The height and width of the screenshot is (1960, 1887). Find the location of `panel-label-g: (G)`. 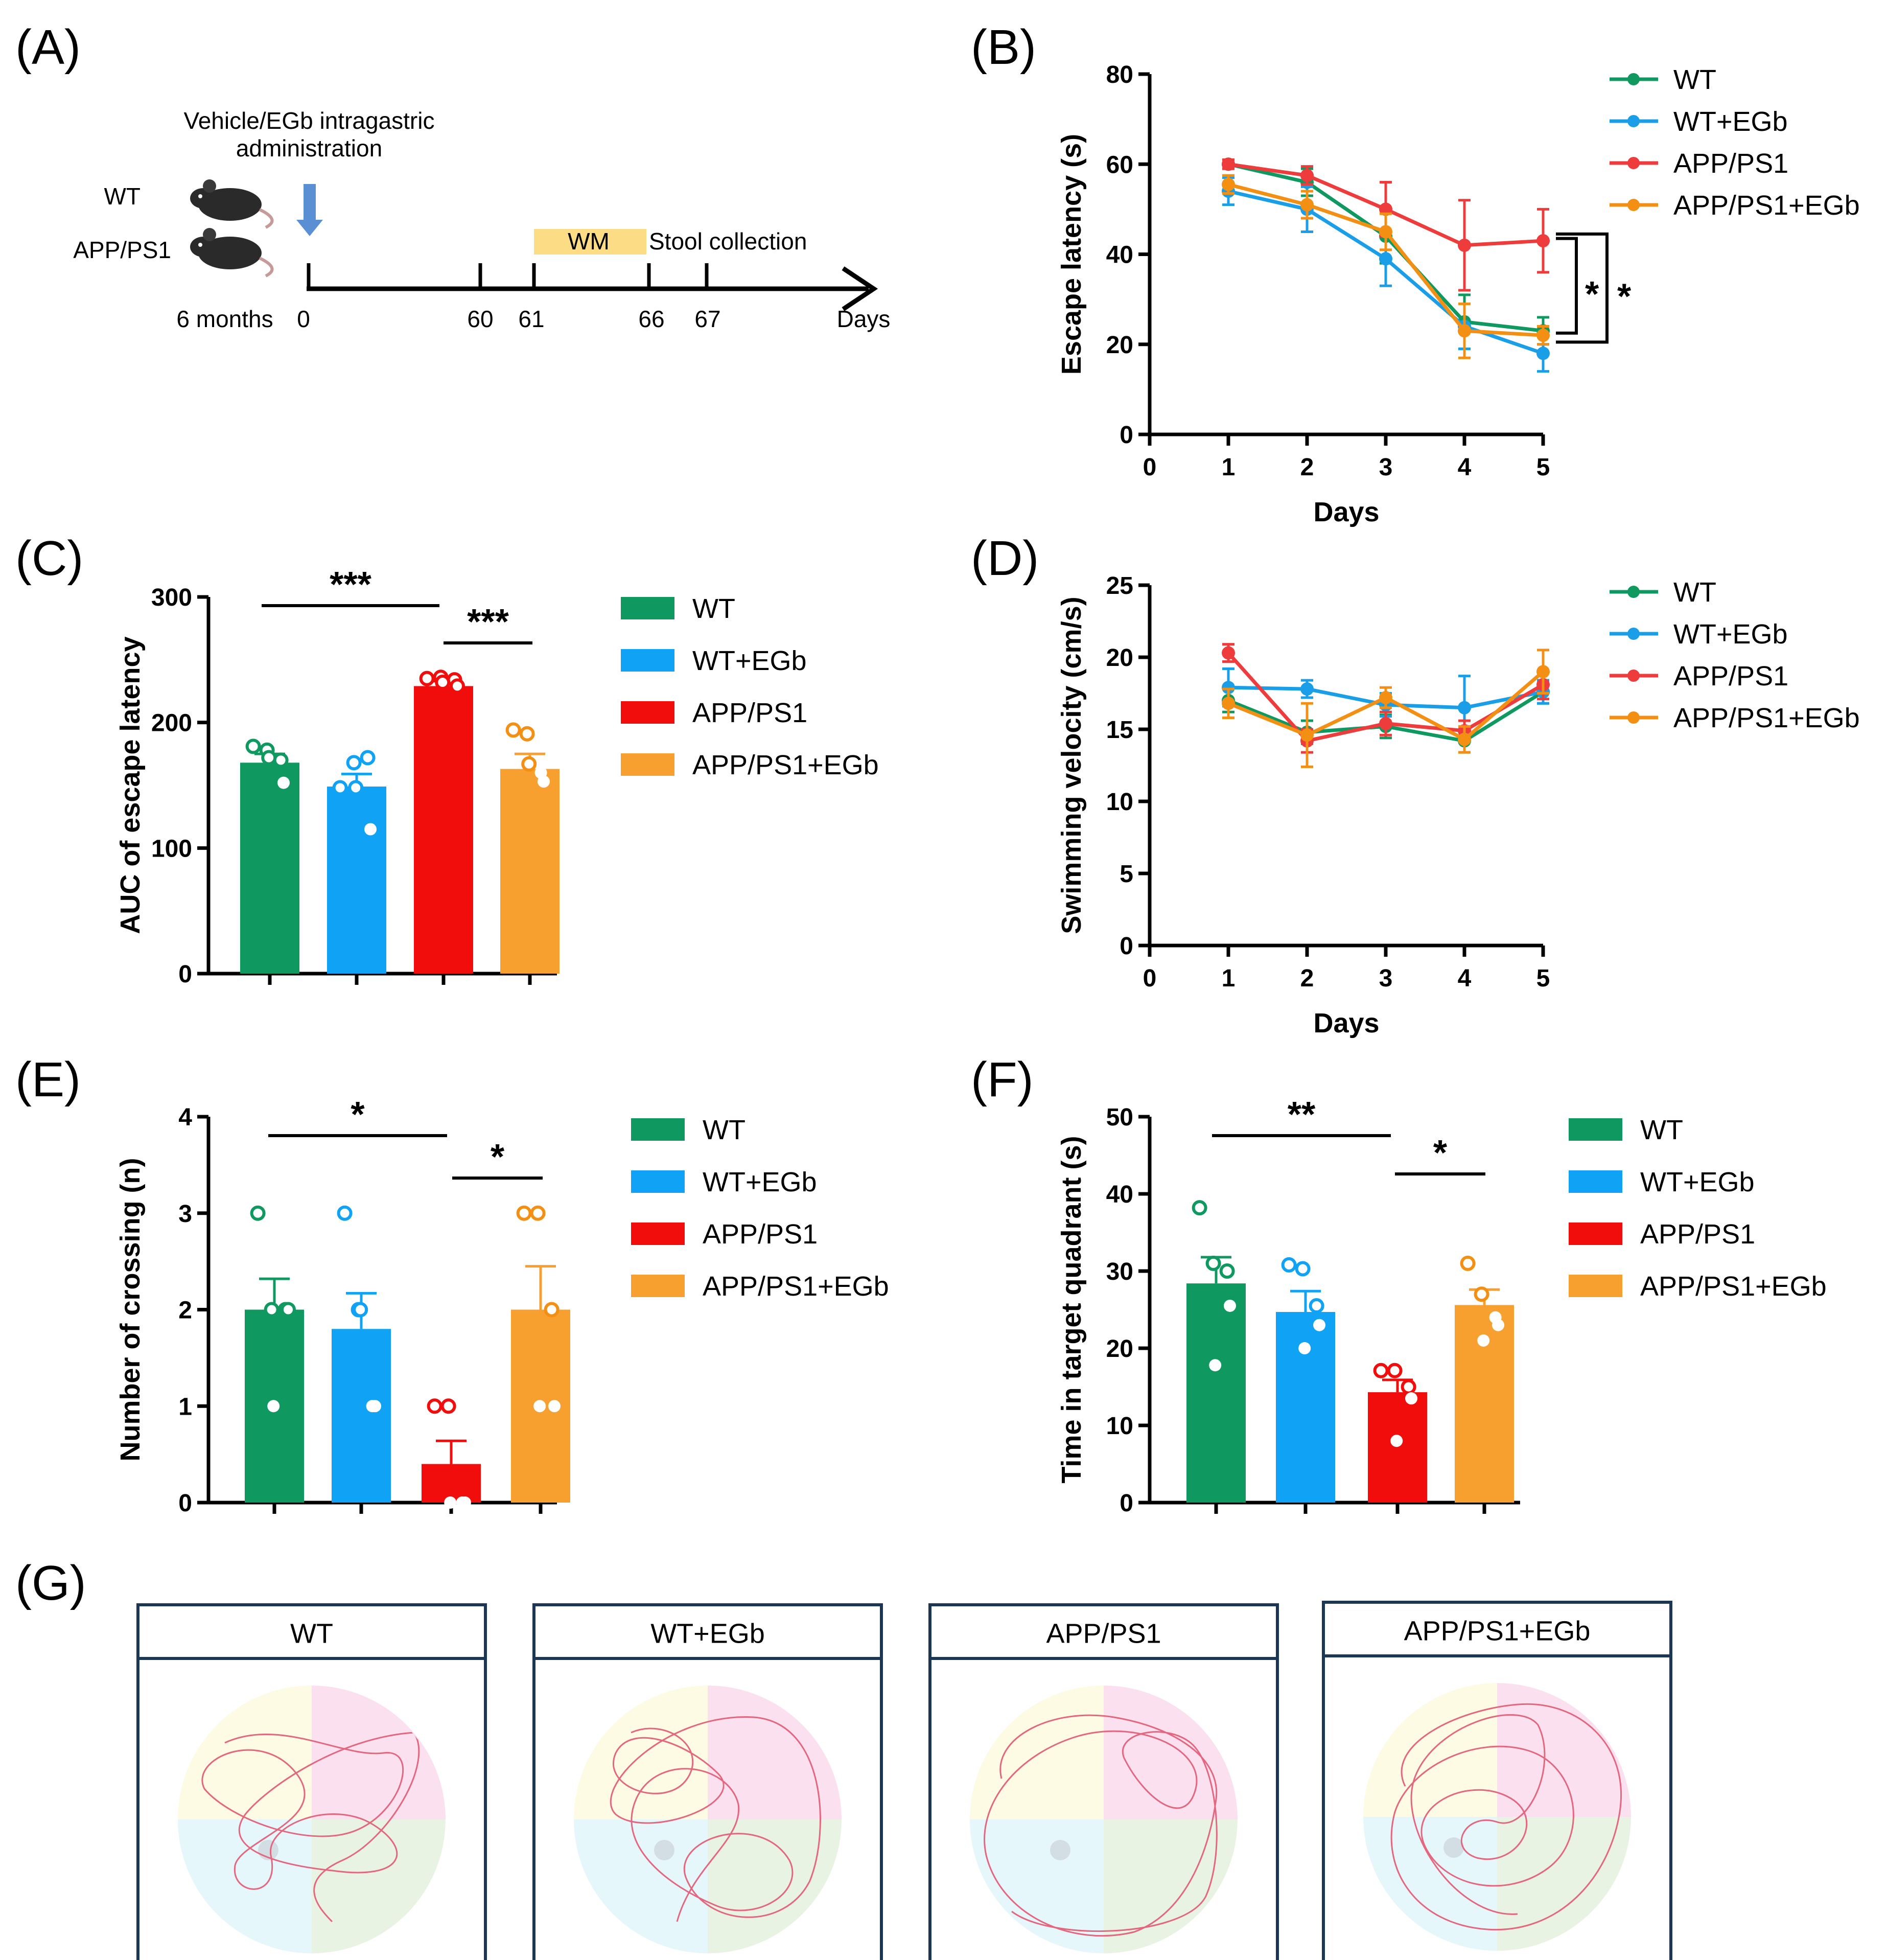

panel-label-g: (G) is located at coordinates (51, 1583).